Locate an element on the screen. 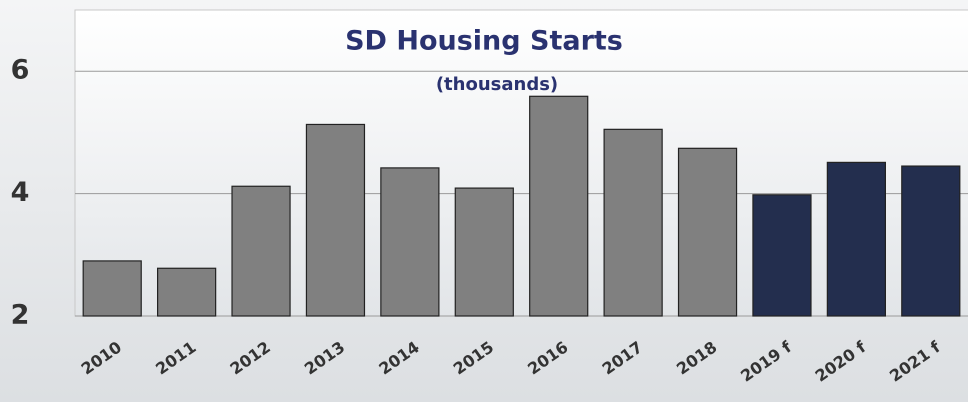 This screenshot has width=968, height=402. y-tick-label: 2 is located at coordinates (20, 315).